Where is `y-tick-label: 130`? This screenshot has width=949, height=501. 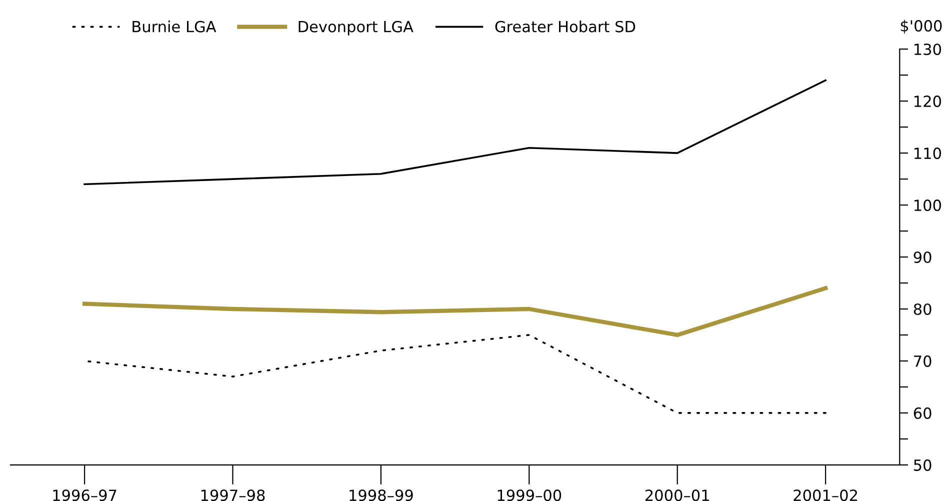
y-tick-label: 130 is located at coordinates (927, 50).